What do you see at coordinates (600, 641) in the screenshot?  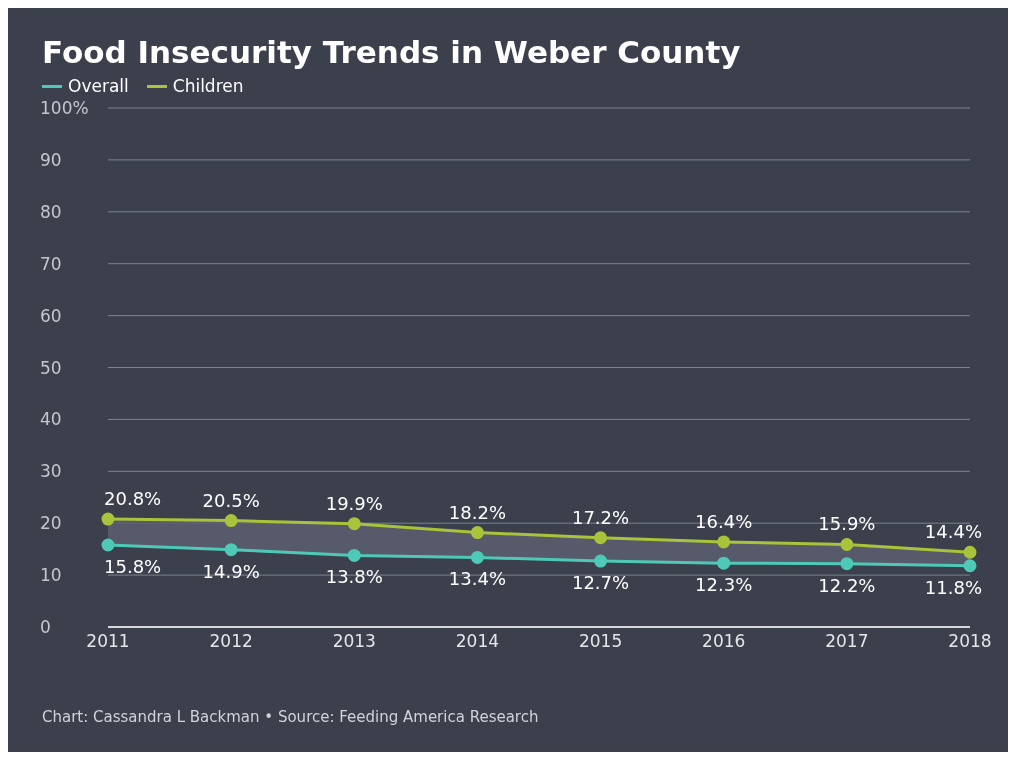 I see `x-tick-label: 2015` at bounding box center [600, 641].